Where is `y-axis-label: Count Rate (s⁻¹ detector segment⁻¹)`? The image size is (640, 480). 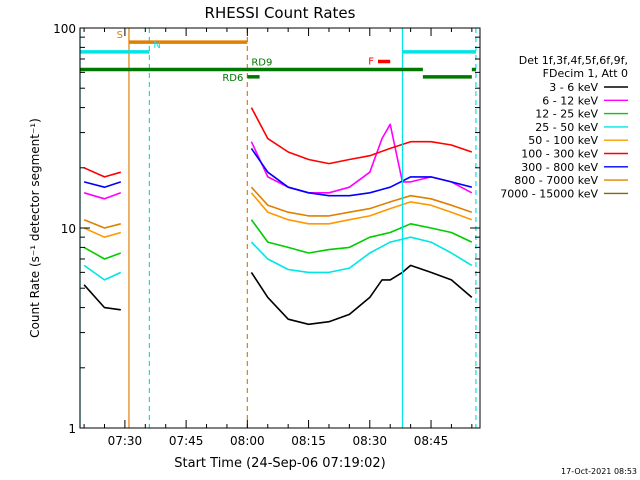 y-axis-label: Count Rate (s⁻¹ detector segment⁻¹) is located at coordinates (35, 228).